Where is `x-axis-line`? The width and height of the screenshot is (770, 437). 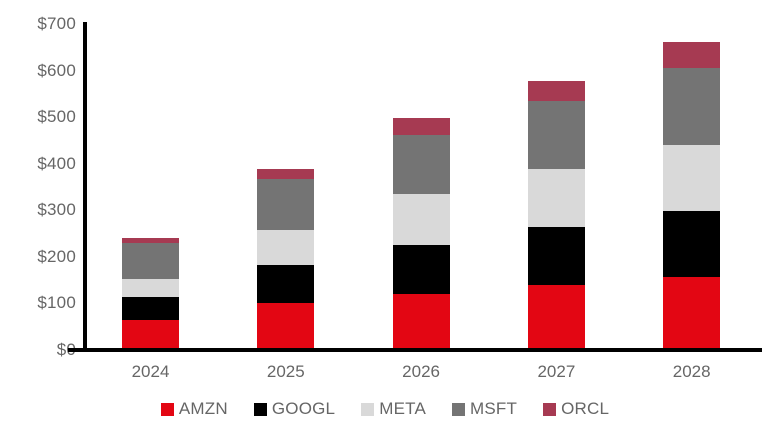
x-axis-line is located at coordinates (415, 350).